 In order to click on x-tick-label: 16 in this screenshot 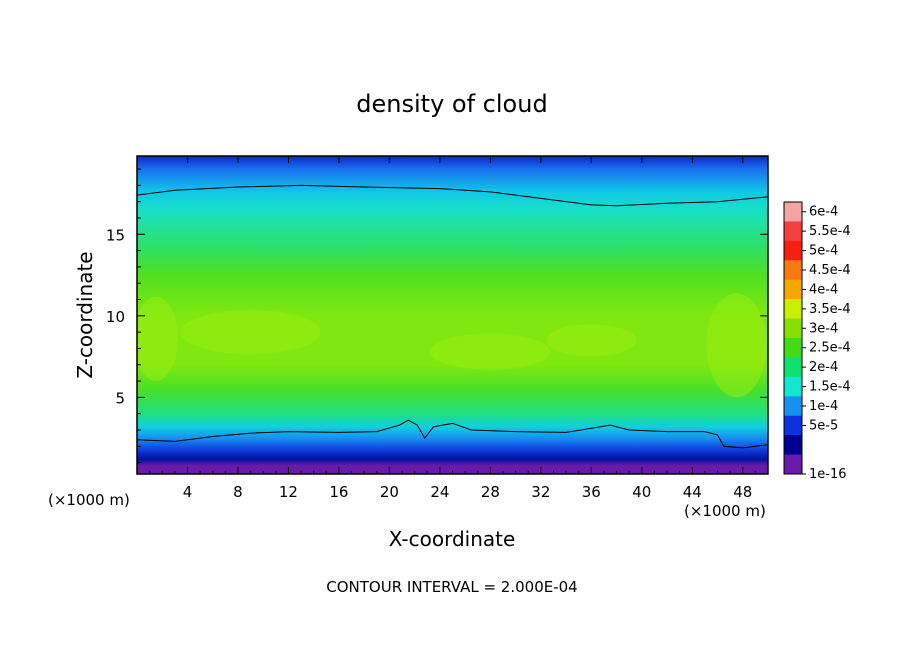, I will do `click(338, 492)`.